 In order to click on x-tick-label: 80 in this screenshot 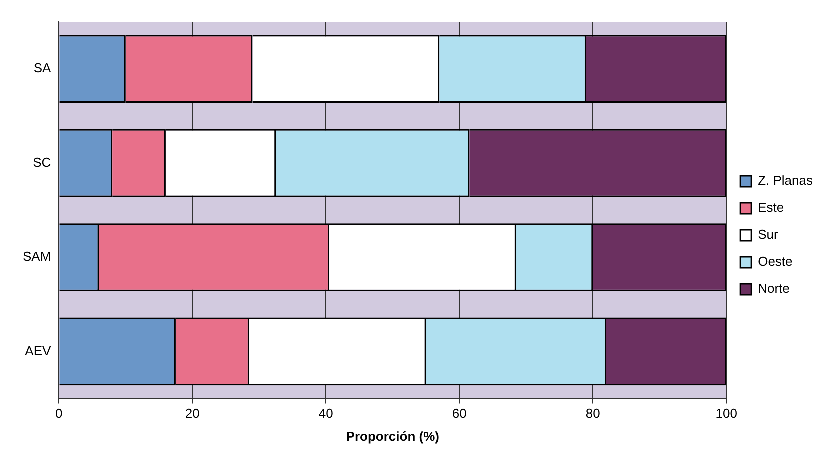, I will do `click(593, 414)`.